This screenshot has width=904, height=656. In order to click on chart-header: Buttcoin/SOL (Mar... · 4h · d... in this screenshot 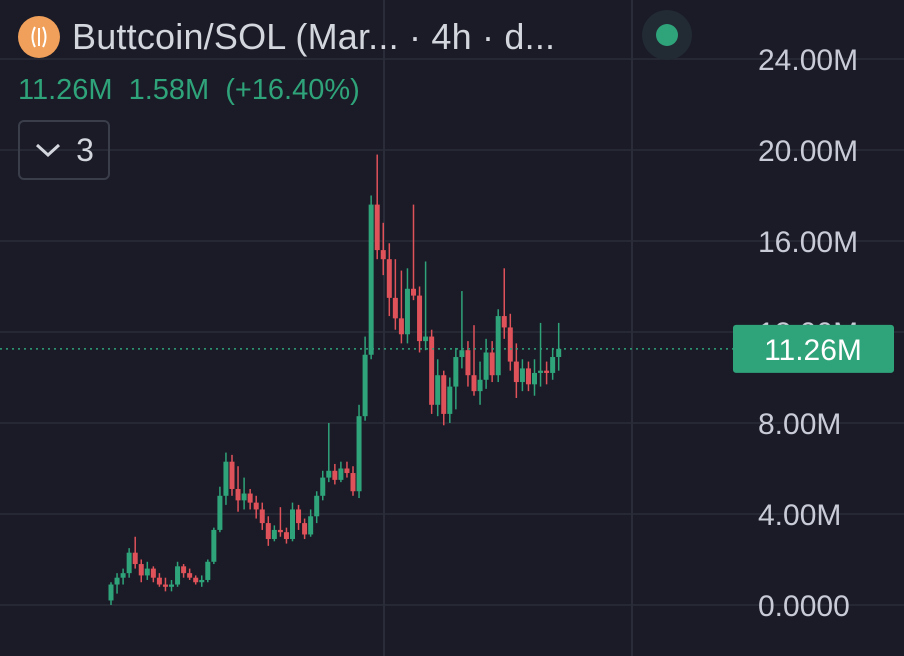, I will do `click(286, 37)`.